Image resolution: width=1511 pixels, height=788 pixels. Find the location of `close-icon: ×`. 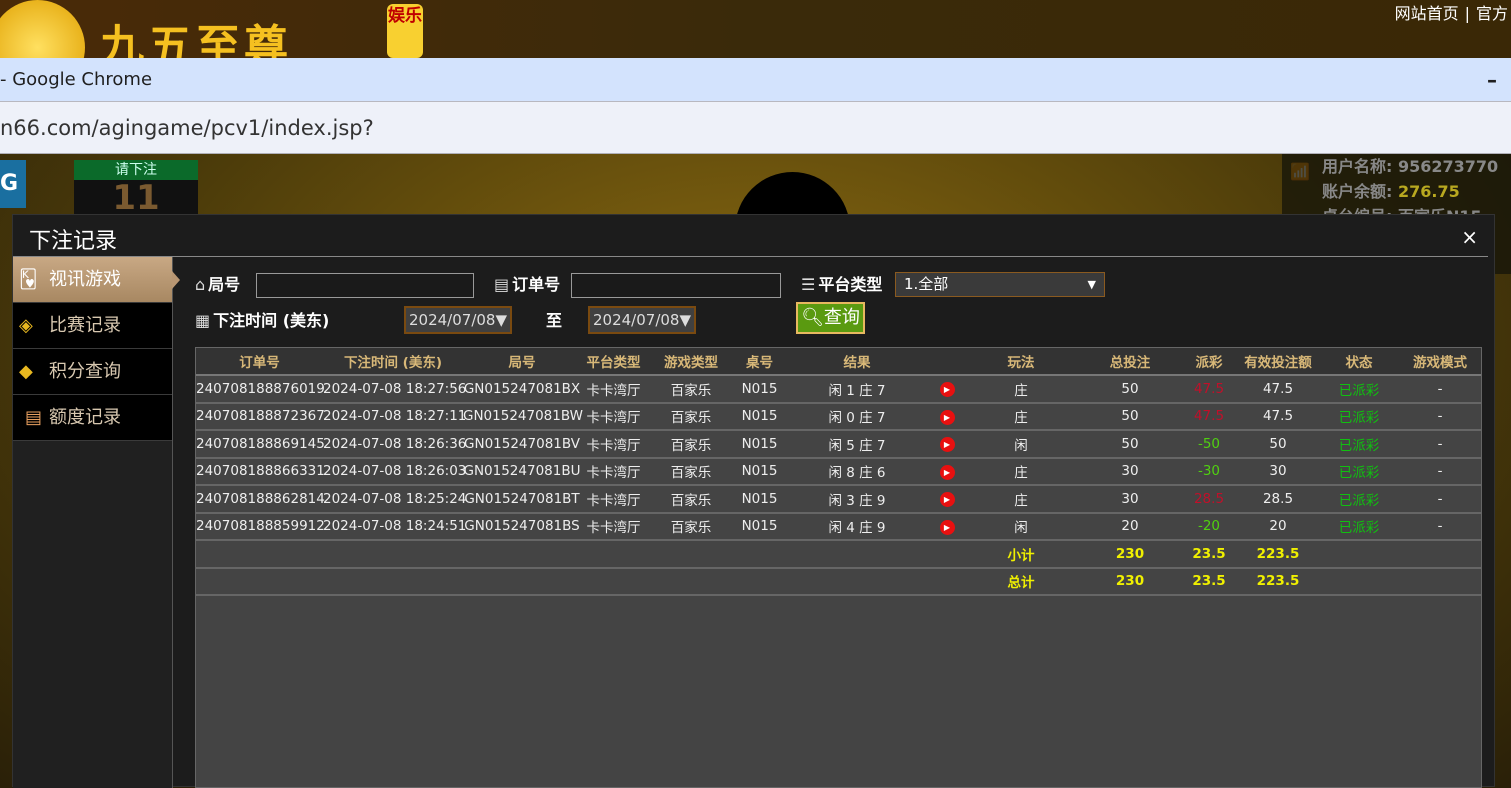

close-icon: × is located at coordinates (1469, 237).